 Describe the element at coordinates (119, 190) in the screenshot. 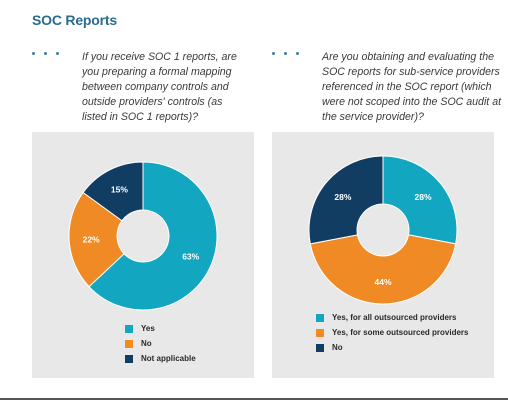

I see `data-label: 15%` at that location.